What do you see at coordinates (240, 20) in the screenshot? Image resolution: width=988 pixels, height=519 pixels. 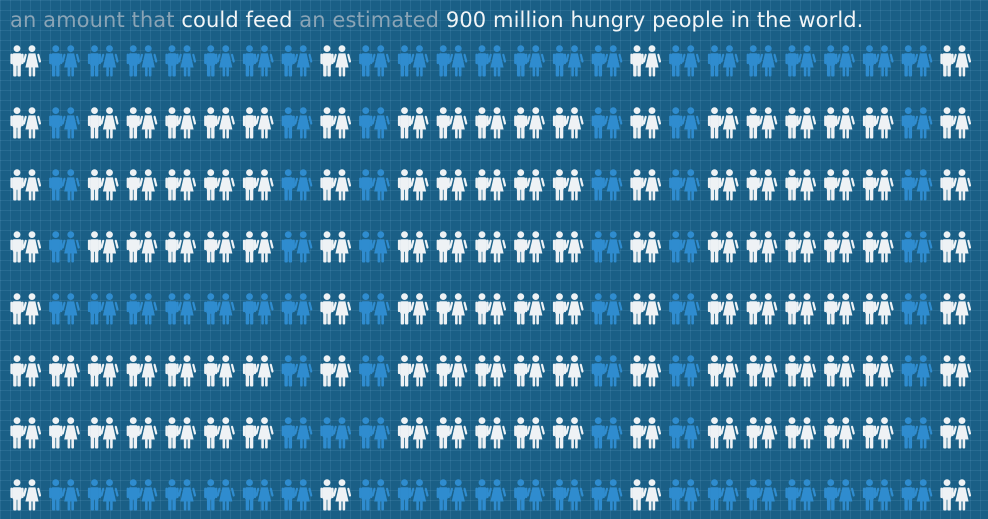 I see `headline-part-2: could feed` at bounding box center [240, 20].